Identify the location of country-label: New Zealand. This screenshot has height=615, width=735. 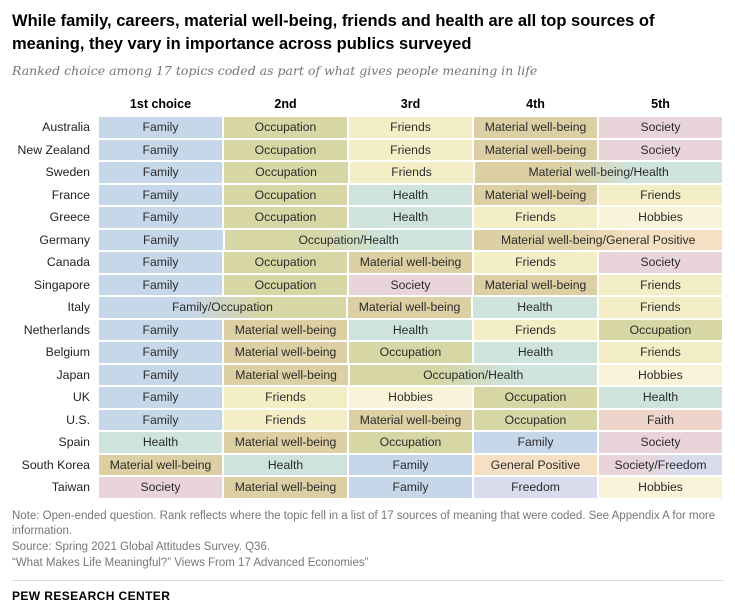
(53, 149).